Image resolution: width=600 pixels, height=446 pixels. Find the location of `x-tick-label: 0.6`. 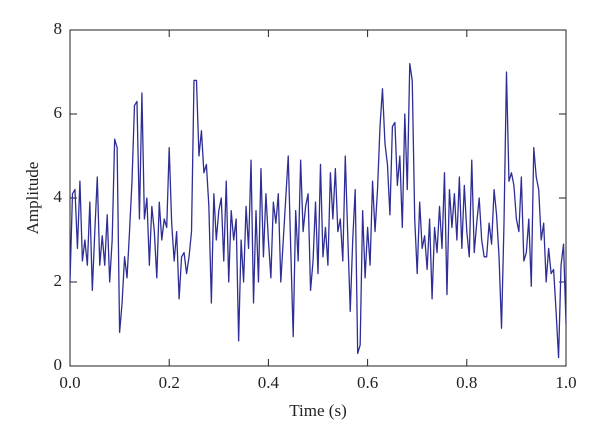

x-tick-label: 0.6 is located at coordinates (367, 382).